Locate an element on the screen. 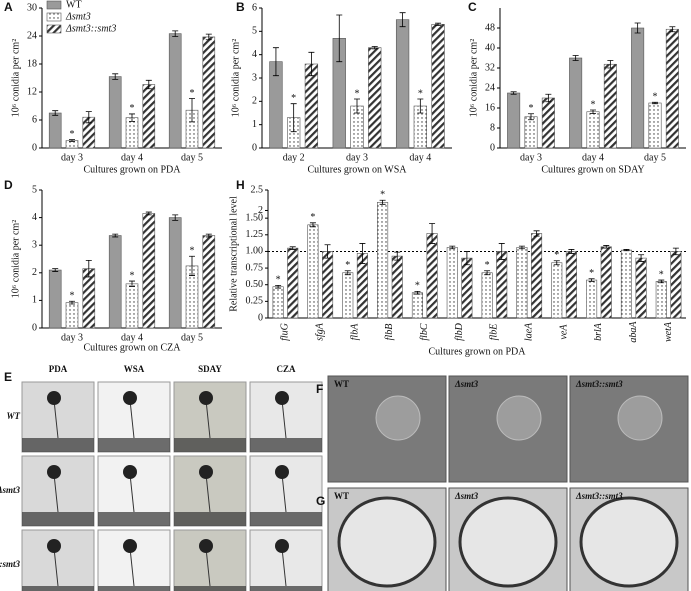 The width and height of the screenshot is (691, 591). image-label: Δsmt3 is located at coordinates (466, 384).